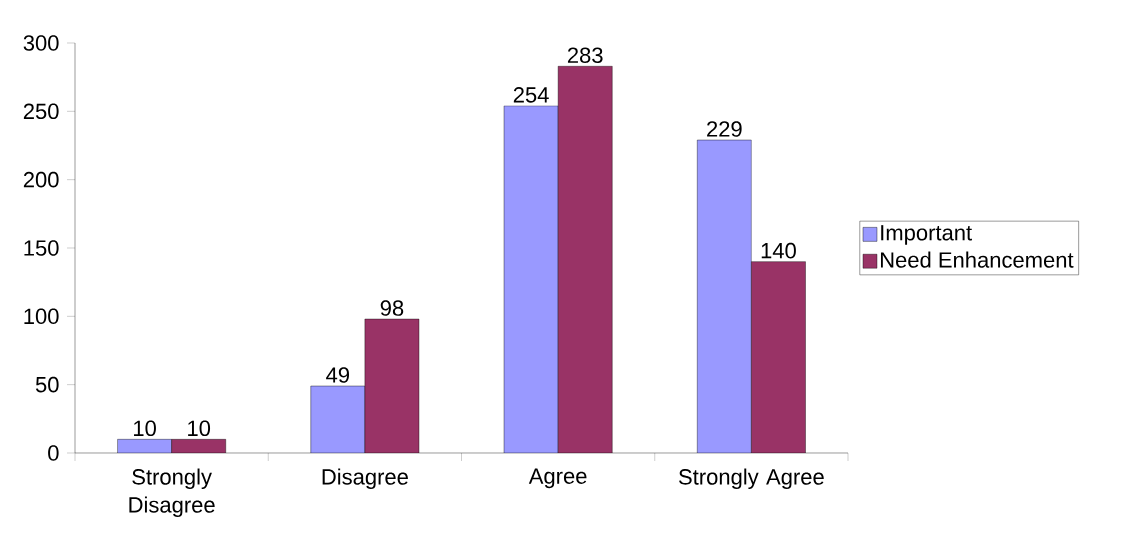 The image size is (1143, 556). What do you see at coordinates (585, 55) in the screenshot?
I see `data-label: 283` at bounding box center [585, 55].